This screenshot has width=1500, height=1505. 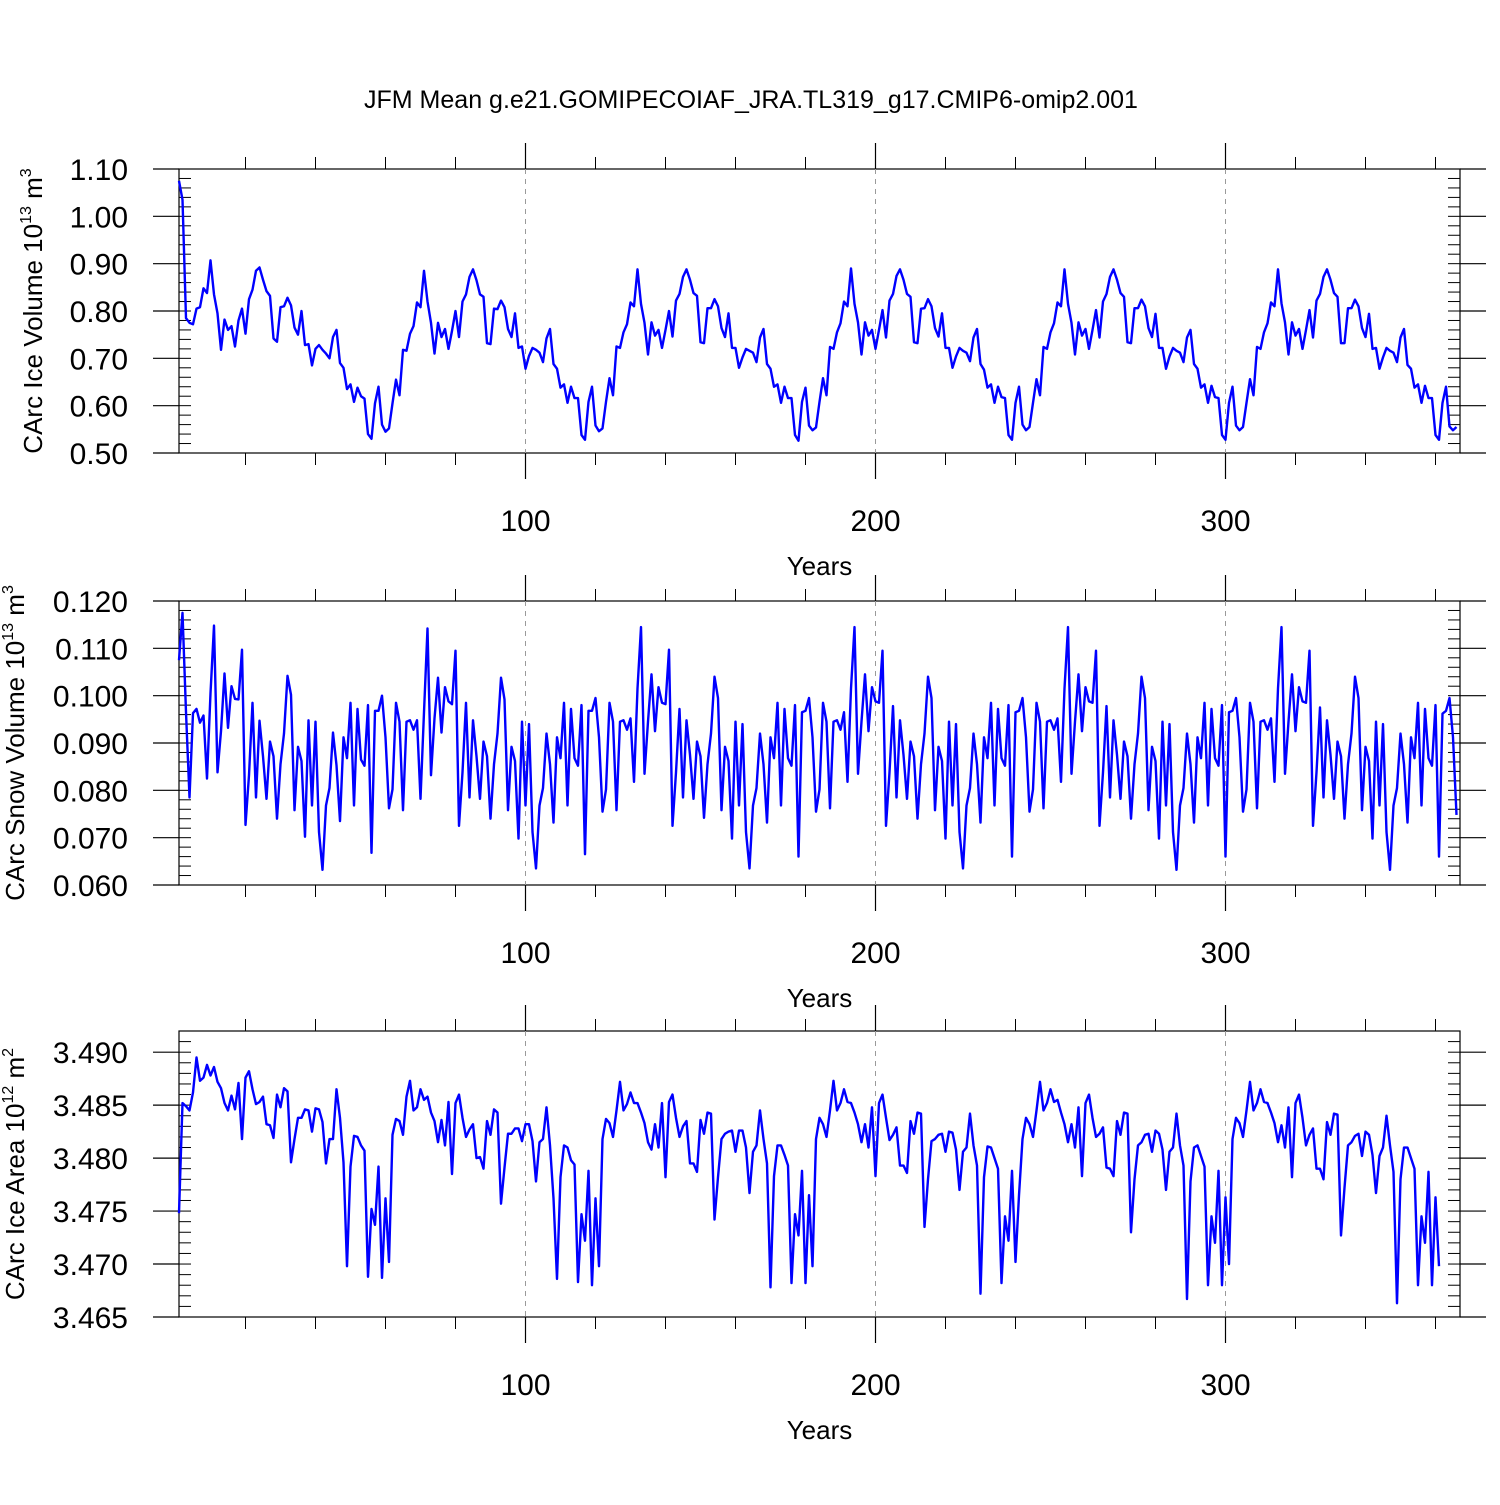 I want to click on y-axis-label-main: CArc Snow Volume 10, so click(x=15, y=771).